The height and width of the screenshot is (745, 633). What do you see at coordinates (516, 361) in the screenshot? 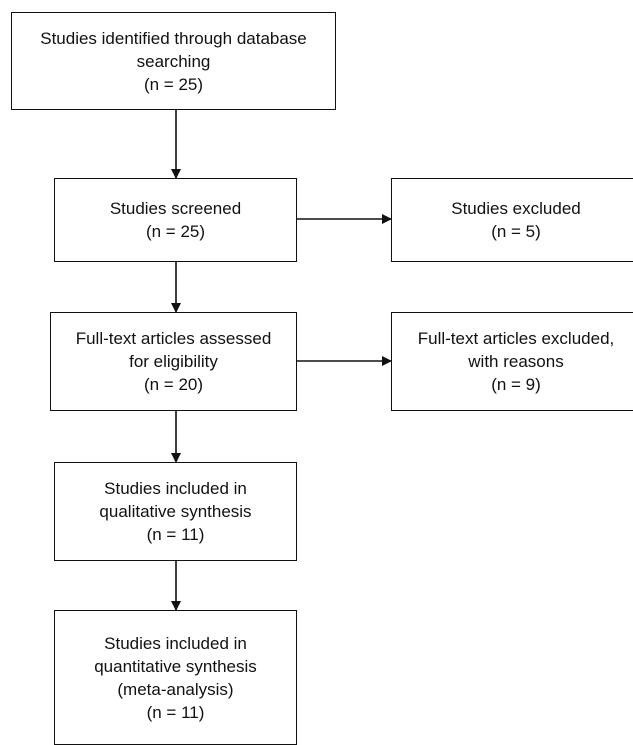
I see `box-fulltext-excluded-line-2: with reasons` at bounding box center [516, 361].